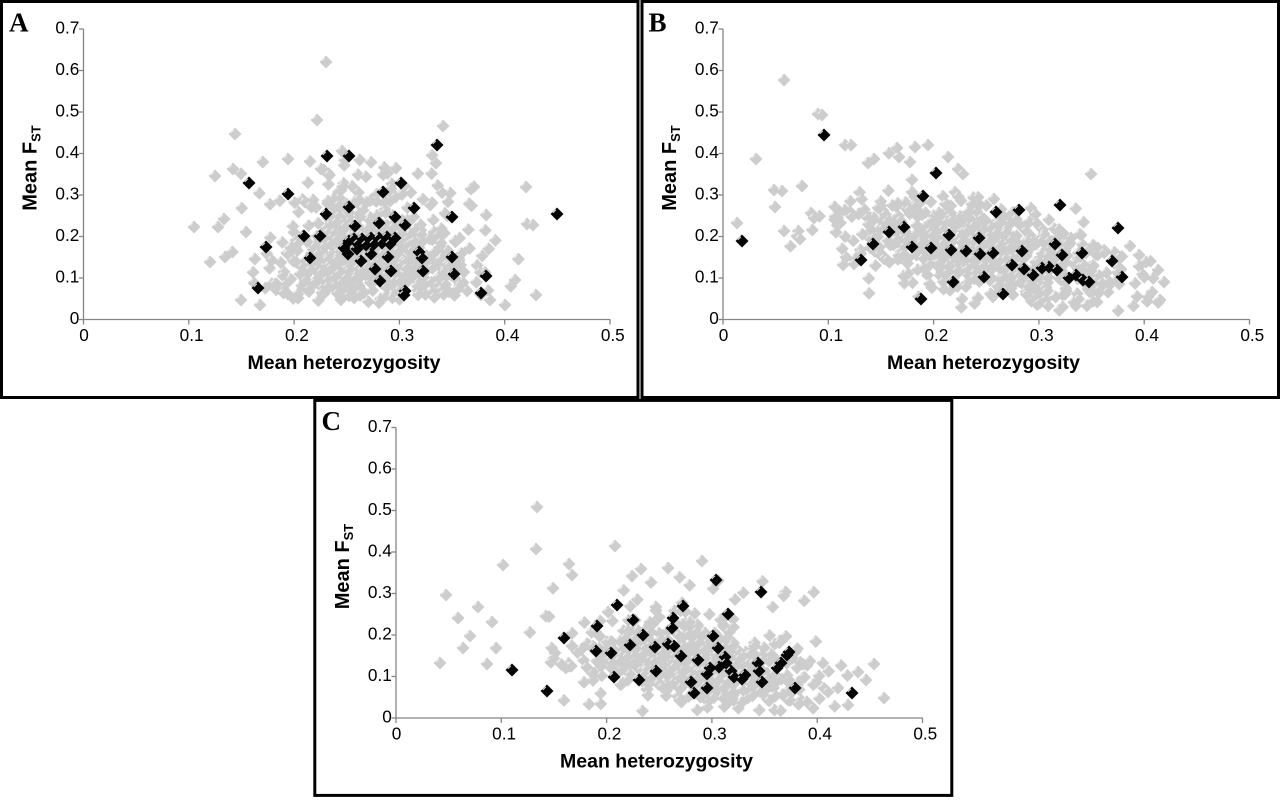 Image resolution: width=1280 pixels, height=803 pixels. I want to click on svg-text: A, so click(19, 23).